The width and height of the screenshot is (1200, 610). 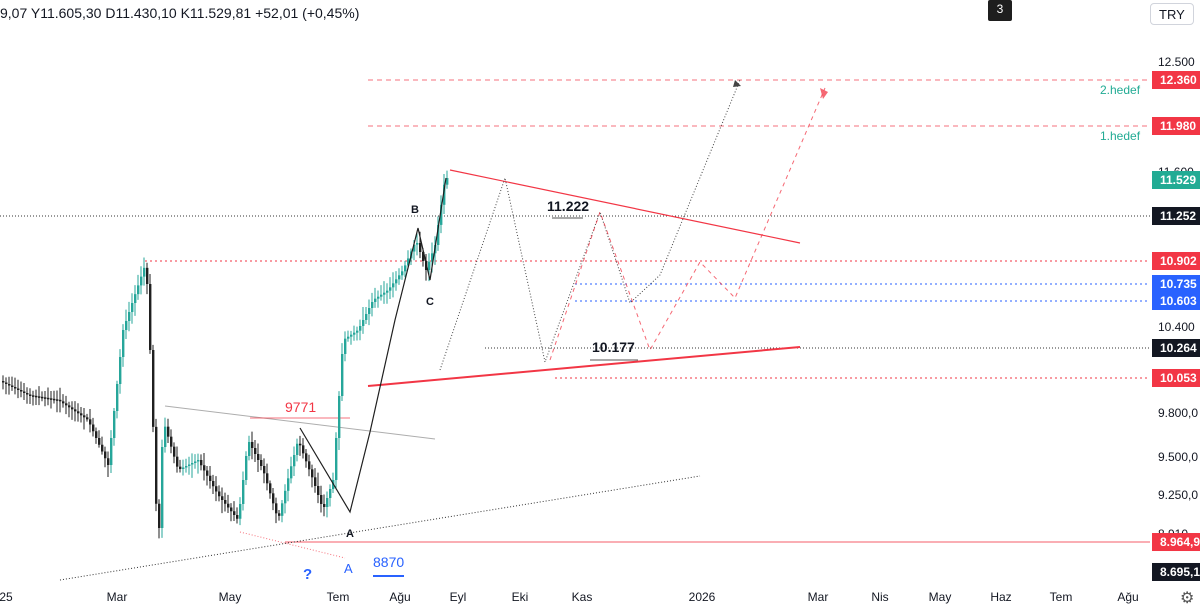 I want to click on level-9771-label: 9771, so click(x=300, y=407).